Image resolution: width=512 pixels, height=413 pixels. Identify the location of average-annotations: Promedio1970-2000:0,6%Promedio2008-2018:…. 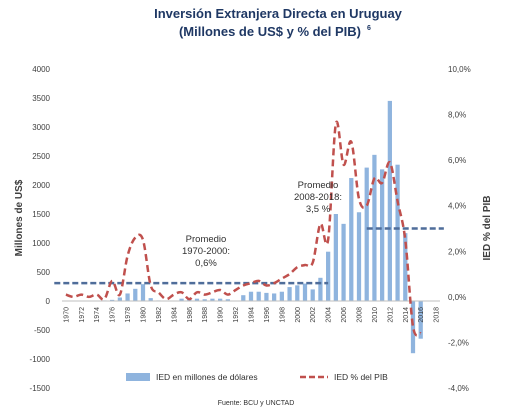
(262, 224).